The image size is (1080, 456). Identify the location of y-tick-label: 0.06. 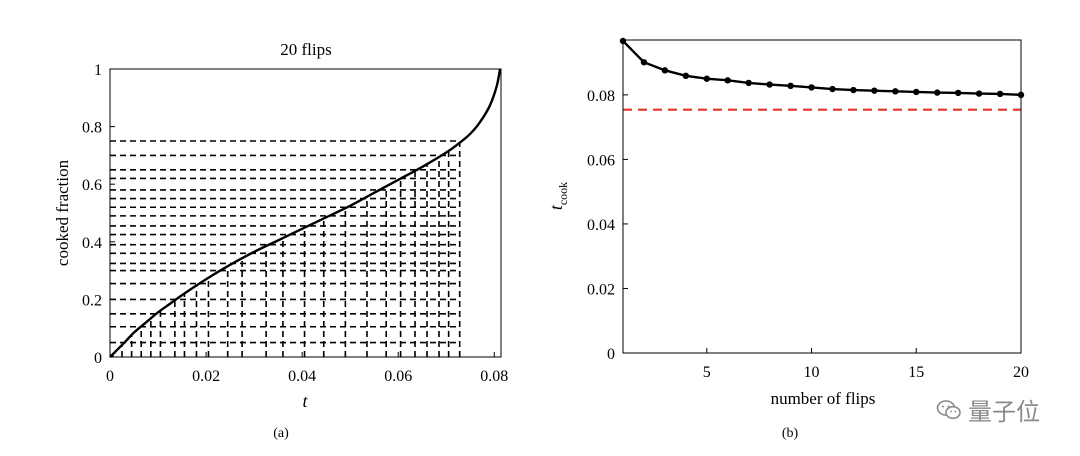
(601, 160).